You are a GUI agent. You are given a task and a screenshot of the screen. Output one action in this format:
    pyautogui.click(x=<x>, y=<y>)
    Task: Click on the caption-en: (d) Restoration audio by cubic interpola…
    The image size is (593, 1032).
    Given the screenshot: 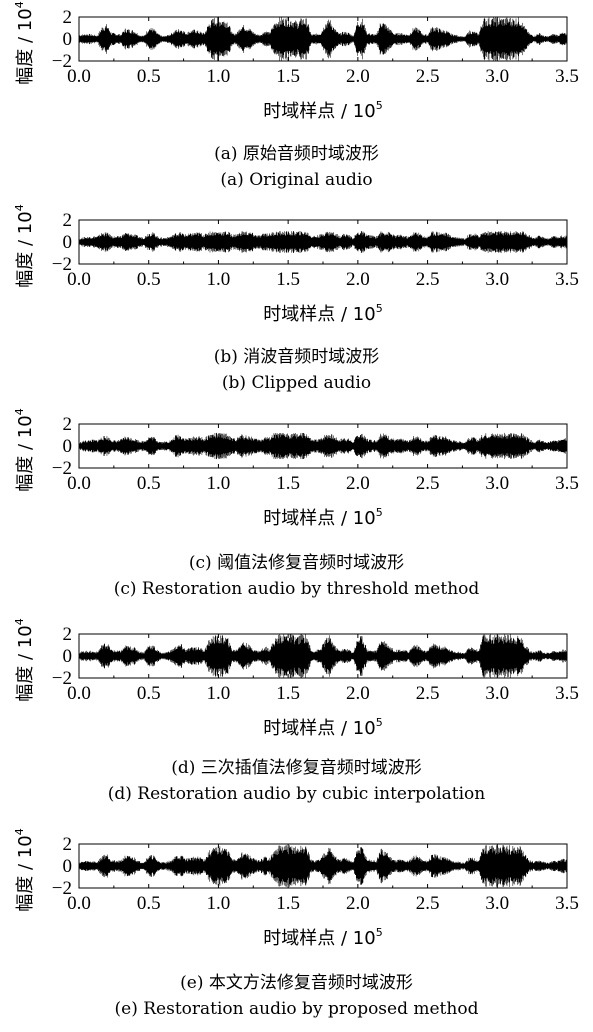 What is the action you would take?
    pyautogui.click(x=296, y=794)
    